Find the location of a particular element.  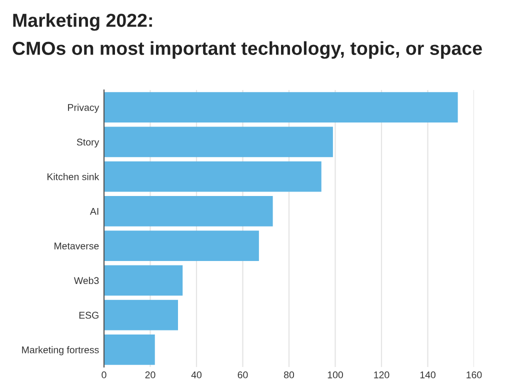

y-tick-label: AI is located at coordinates (94, 211).